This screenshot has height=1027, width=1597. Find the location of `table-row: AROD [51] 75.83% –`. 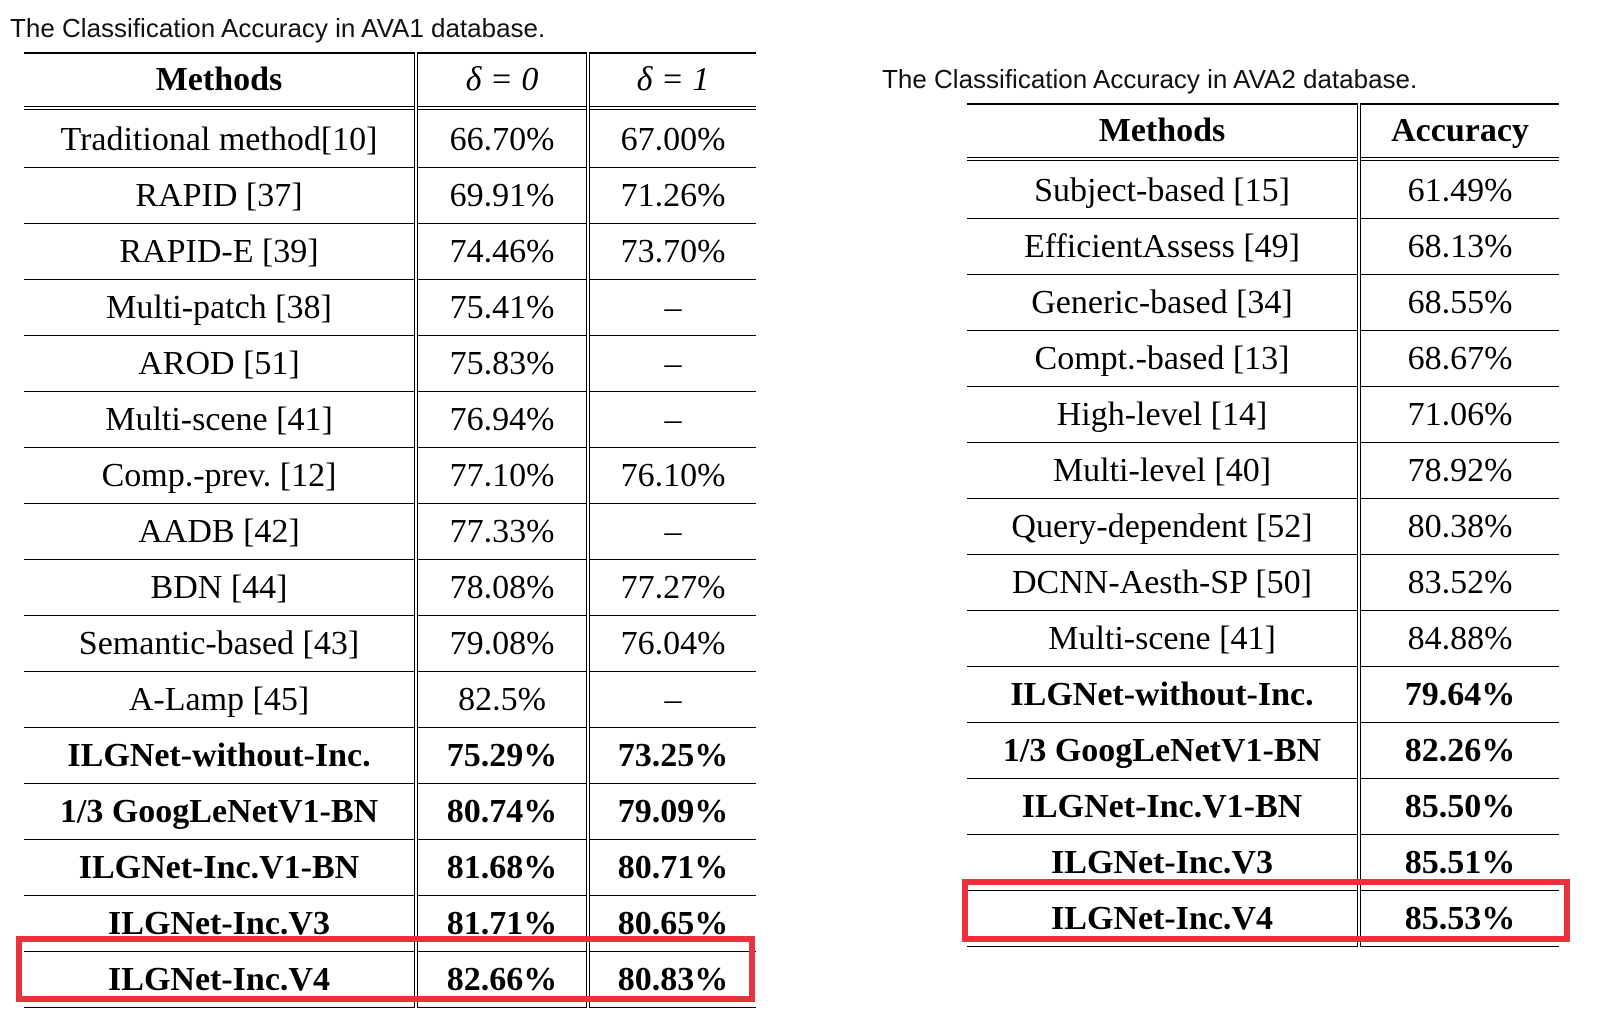

table-row: AROD [51] 75.83% – is located at coordinates (390, 363).